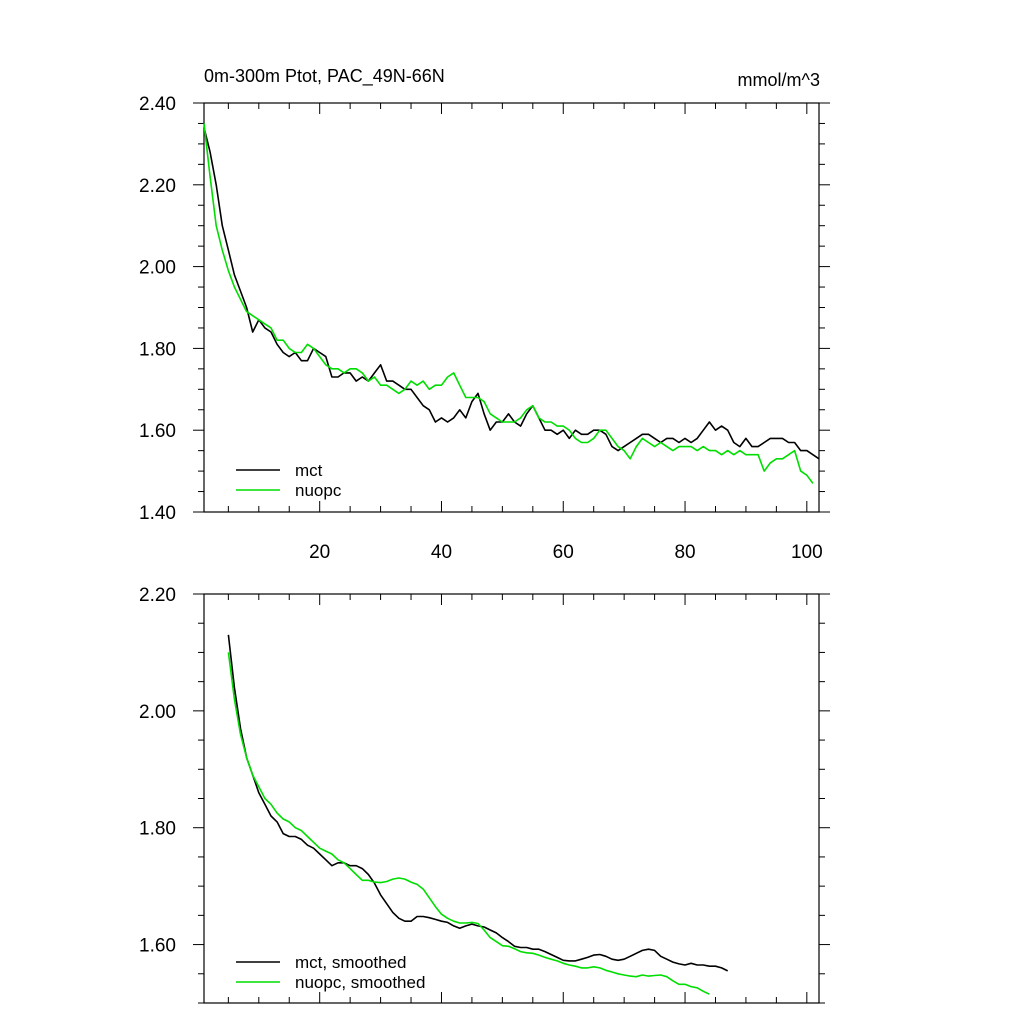 The width and height of the screenshot is (1024, 1024). What do you see at coordinates (360, 982) in the screenshot?
I see `legend-label-nuopc-smoothed: nuopc, smoothed` at bounding box center [360, 982].